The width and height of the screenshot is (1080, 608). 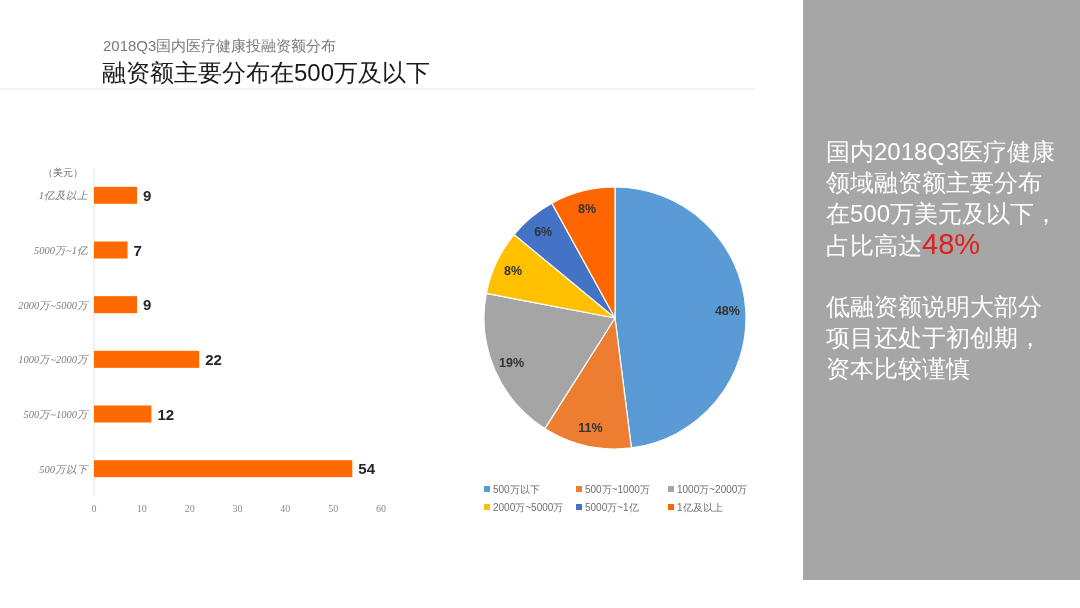 What do you see at coordinates (141, 508) in the screenshot?
I see `x-tick-label: 10` at bounding box center [141, 508].